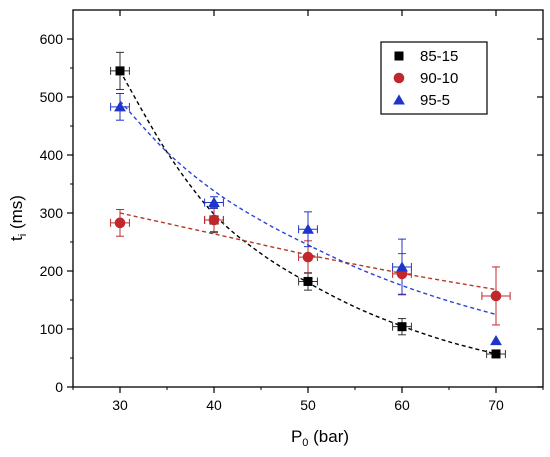  What do you see at coordinates (402, 405) in the screenshot?
I see `x-tick-label: 60` at bounding box center [402, 405].